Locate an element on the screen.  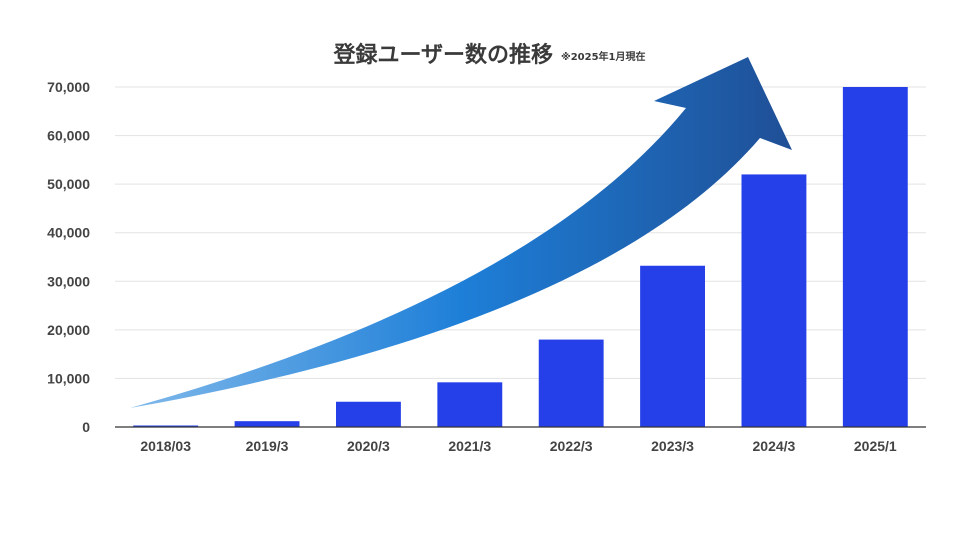
y-tick-label: 40,000 is located at coordinates (68, 233).